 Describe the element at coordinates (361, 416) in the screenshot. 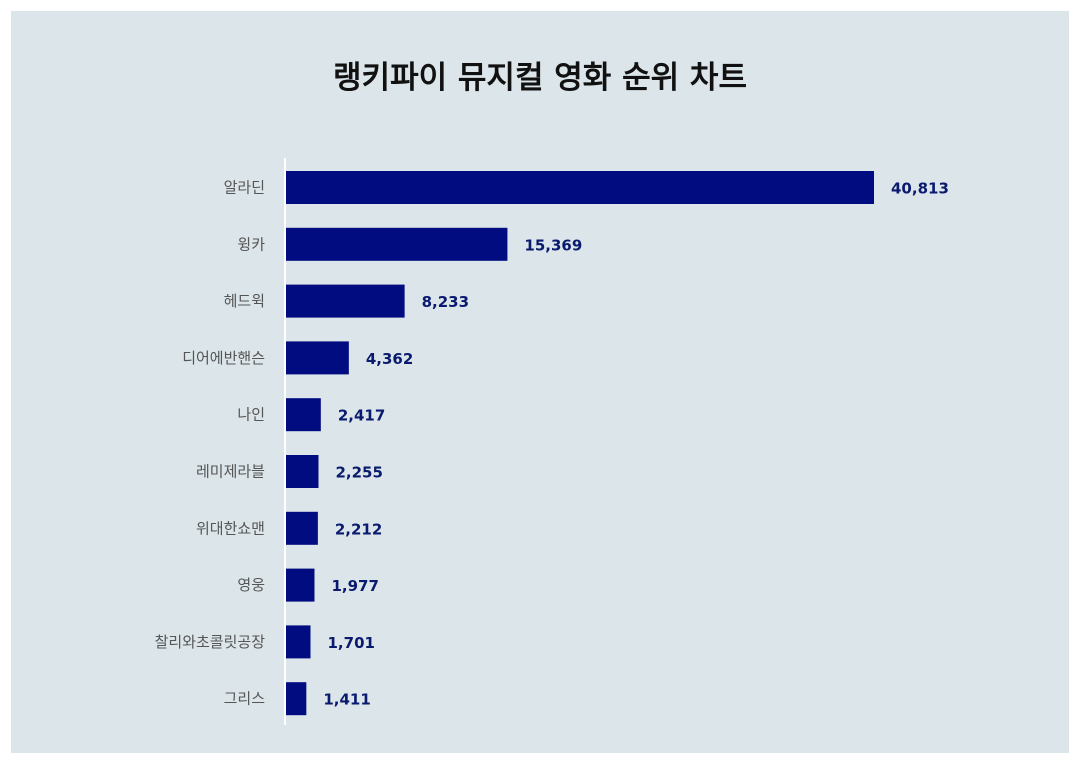

I see `value-label-5: 2,417` at that location.